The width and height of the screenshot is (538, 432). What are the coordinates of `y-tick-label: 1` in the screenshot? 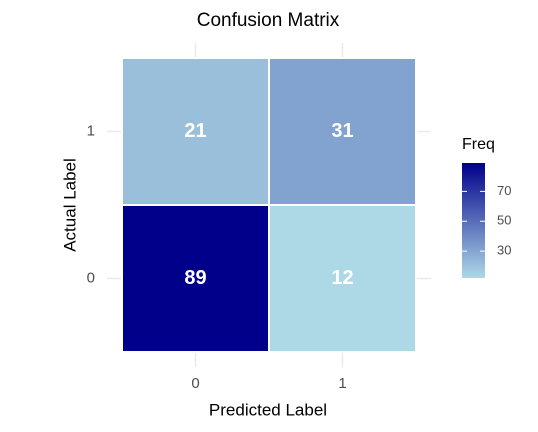 It's located at (91, 130).